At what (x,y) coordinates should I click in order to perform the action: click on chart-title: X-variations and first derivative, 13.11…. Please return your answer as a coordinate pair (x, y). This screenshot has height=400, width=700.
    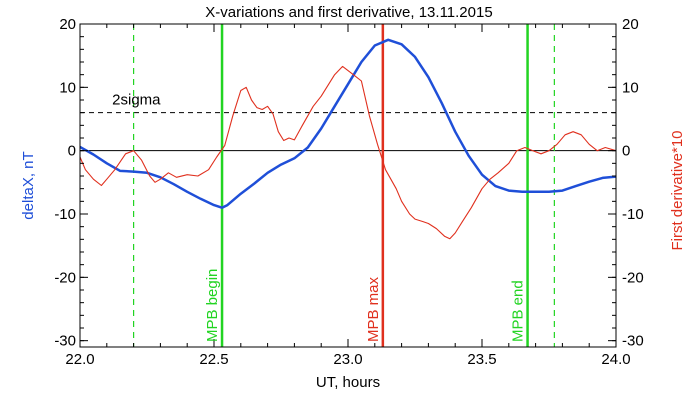
    Looking at the image, I should click on (348, 12).